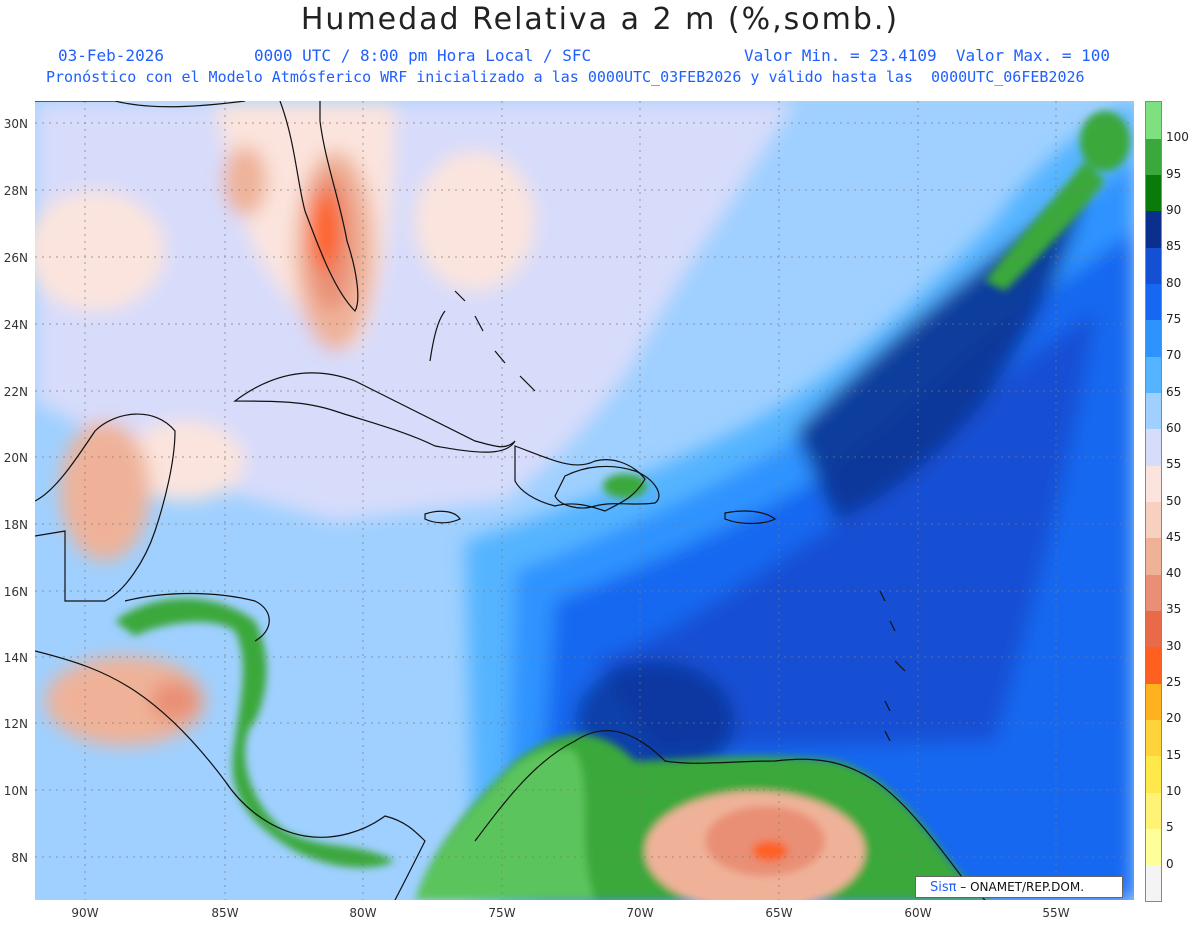  What do you see at coordinates (1174, 500) in the screenshot?
I see `colorbar-label: 50` at bounding box center [1174, 500].